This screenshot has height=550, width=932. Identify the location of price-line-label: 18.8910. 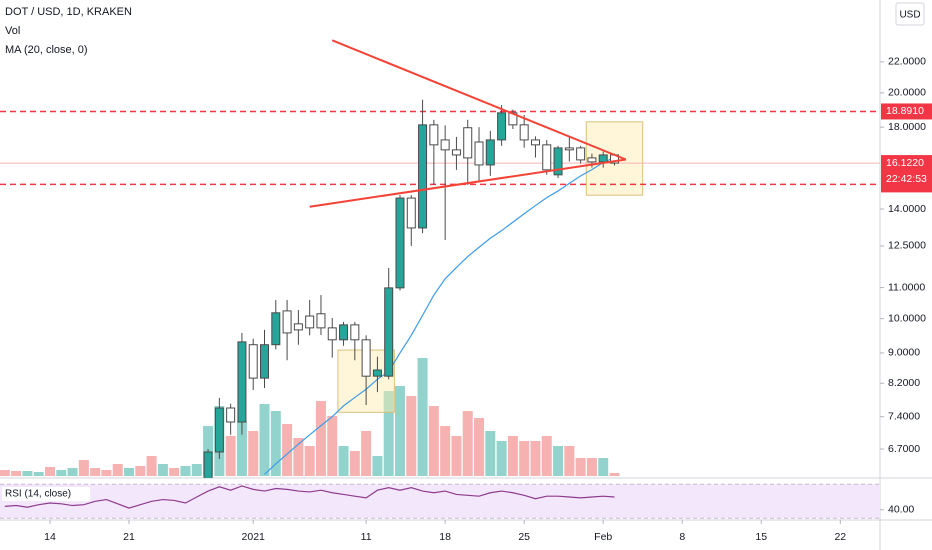
(905, 111).